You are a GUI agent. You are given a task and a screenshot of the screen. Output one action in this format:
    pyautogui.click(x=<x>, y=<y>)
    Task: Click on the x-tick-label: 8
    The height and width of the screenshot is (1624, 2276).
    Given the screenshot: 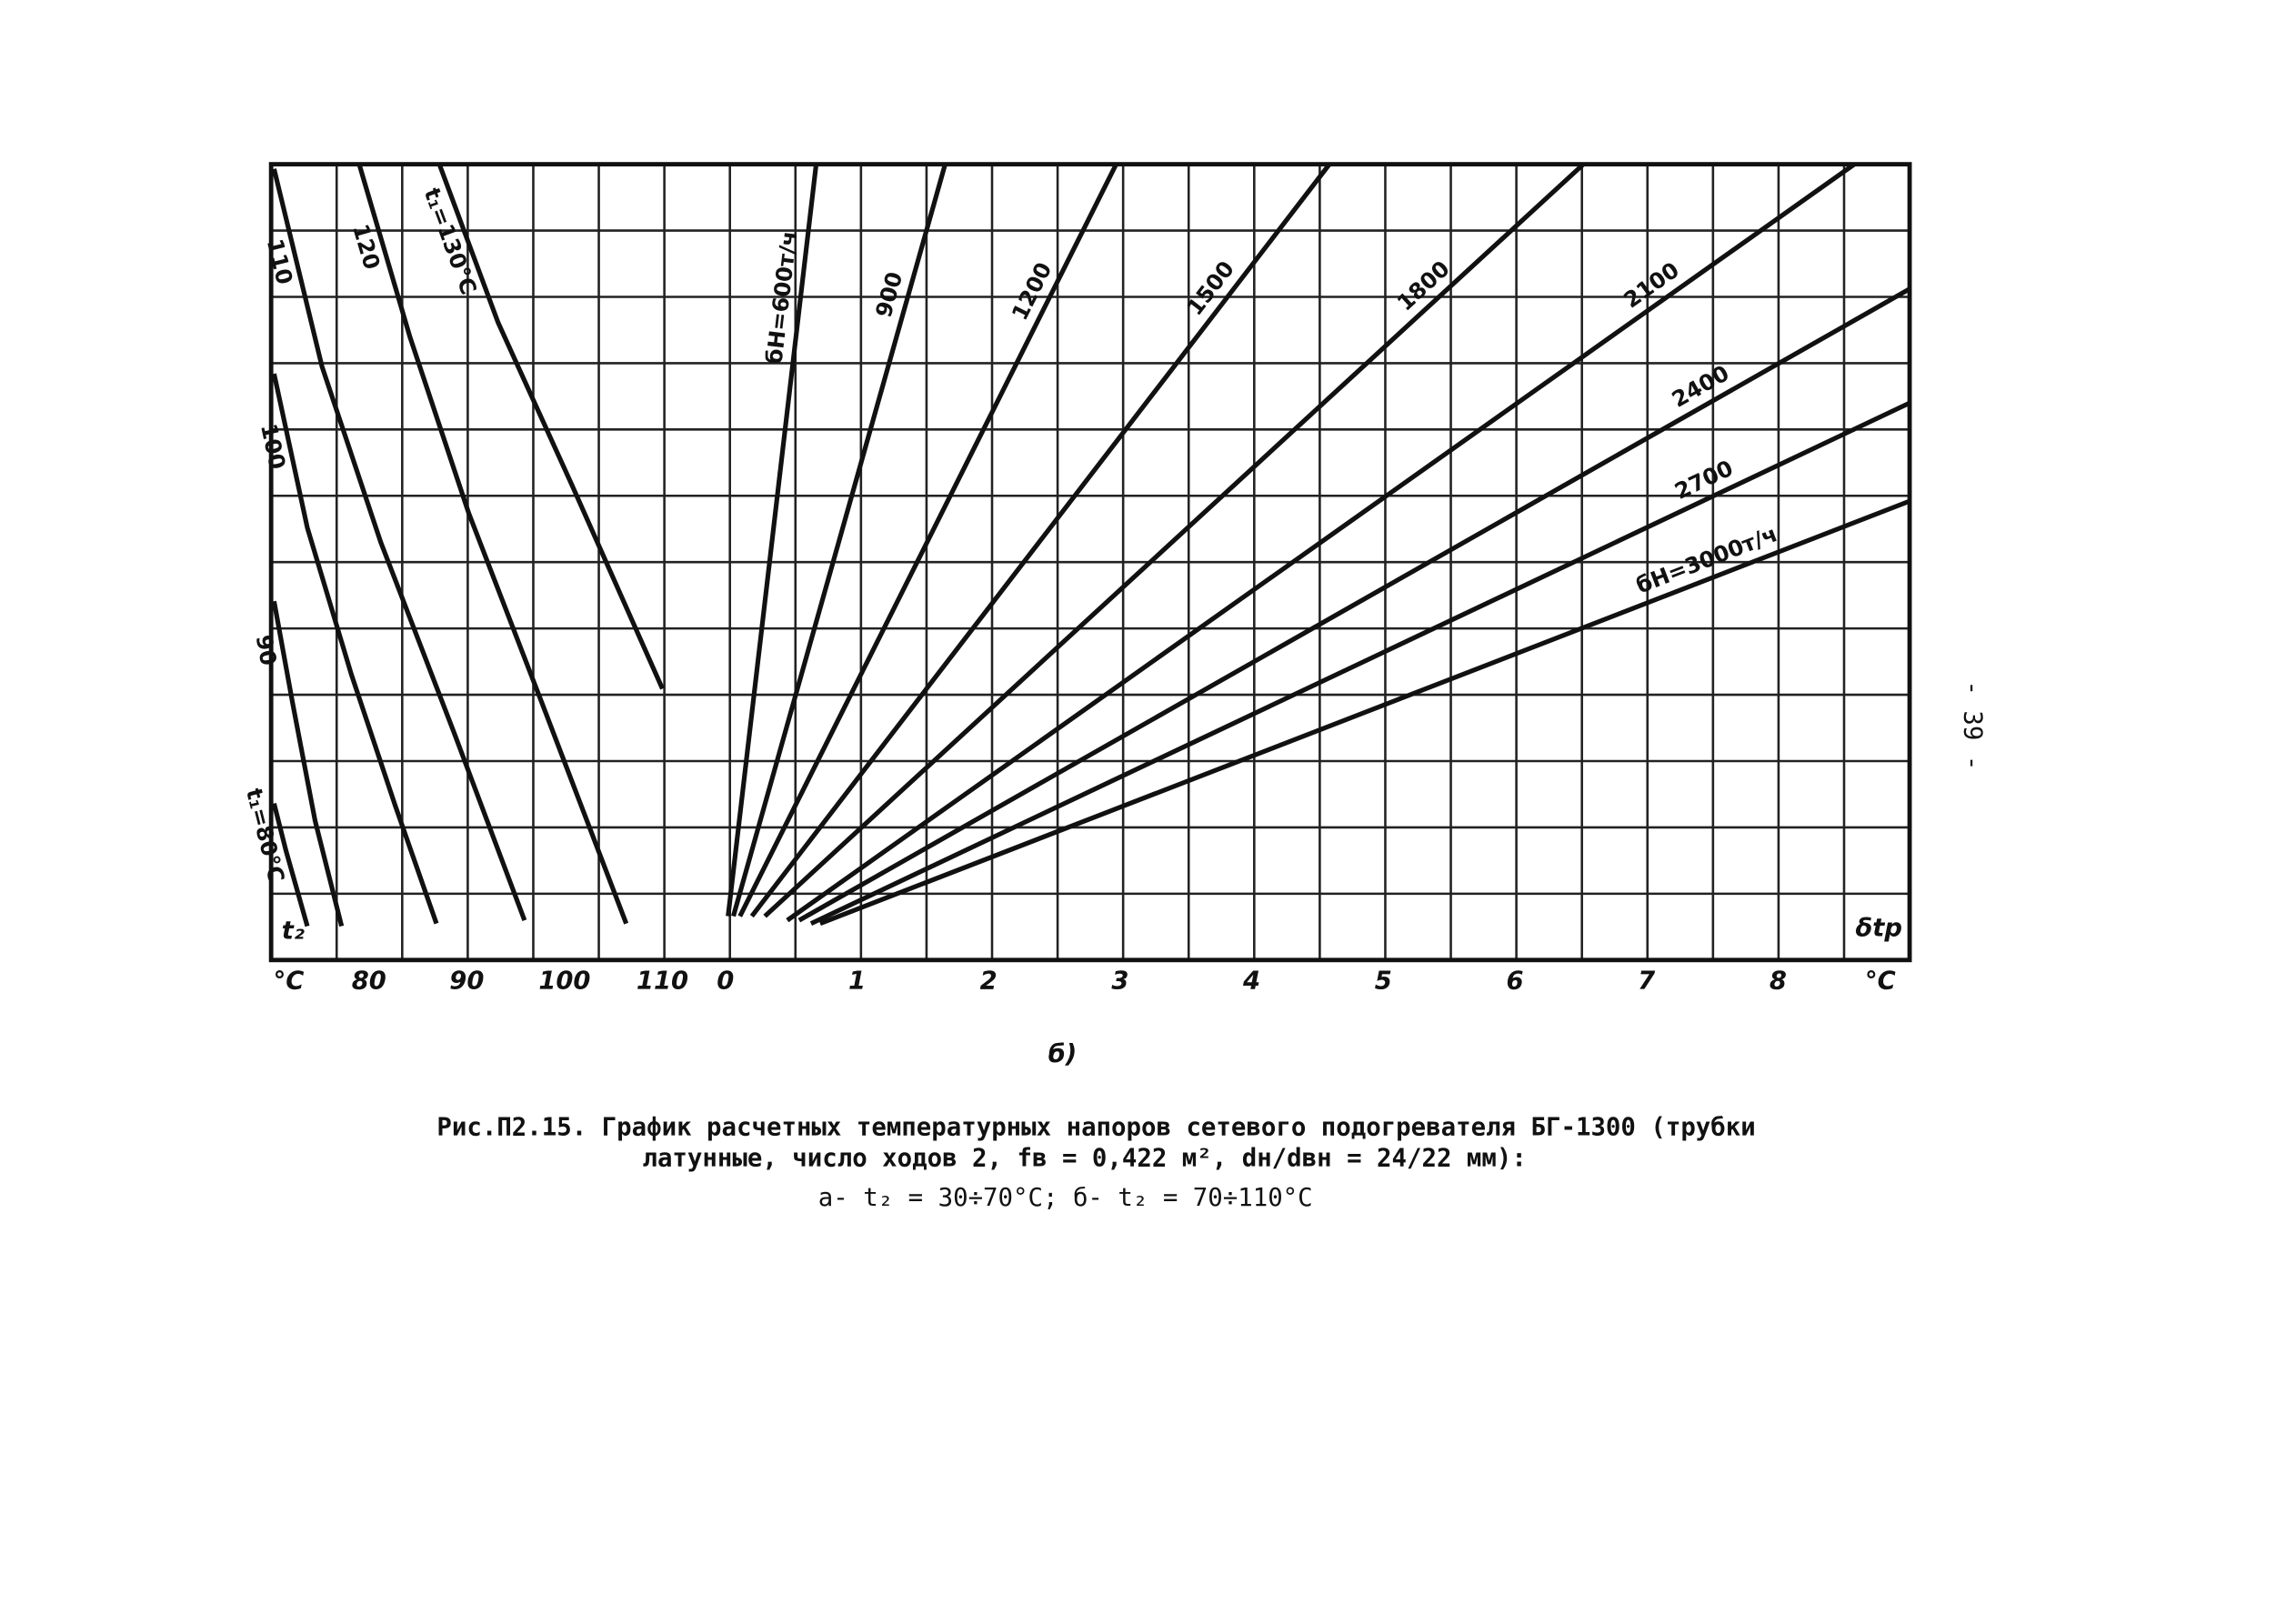 What is the action you would take?
    pyautogui.click(x=1778, y=981)
    